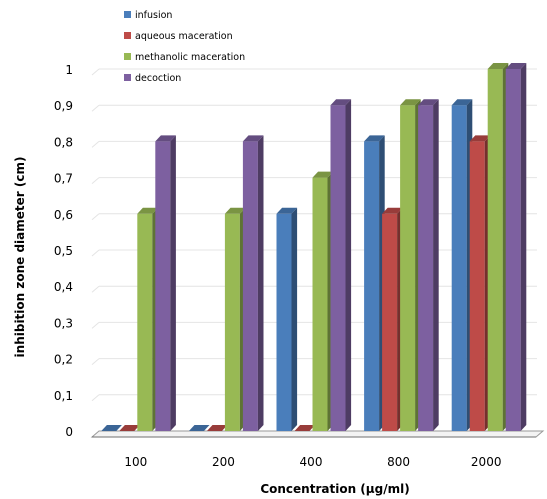 This screenshot has width=547, height=499. Describe the element at coordinates (398, 462) in the screenshot. I see `x-tick-label: 800` at that location.